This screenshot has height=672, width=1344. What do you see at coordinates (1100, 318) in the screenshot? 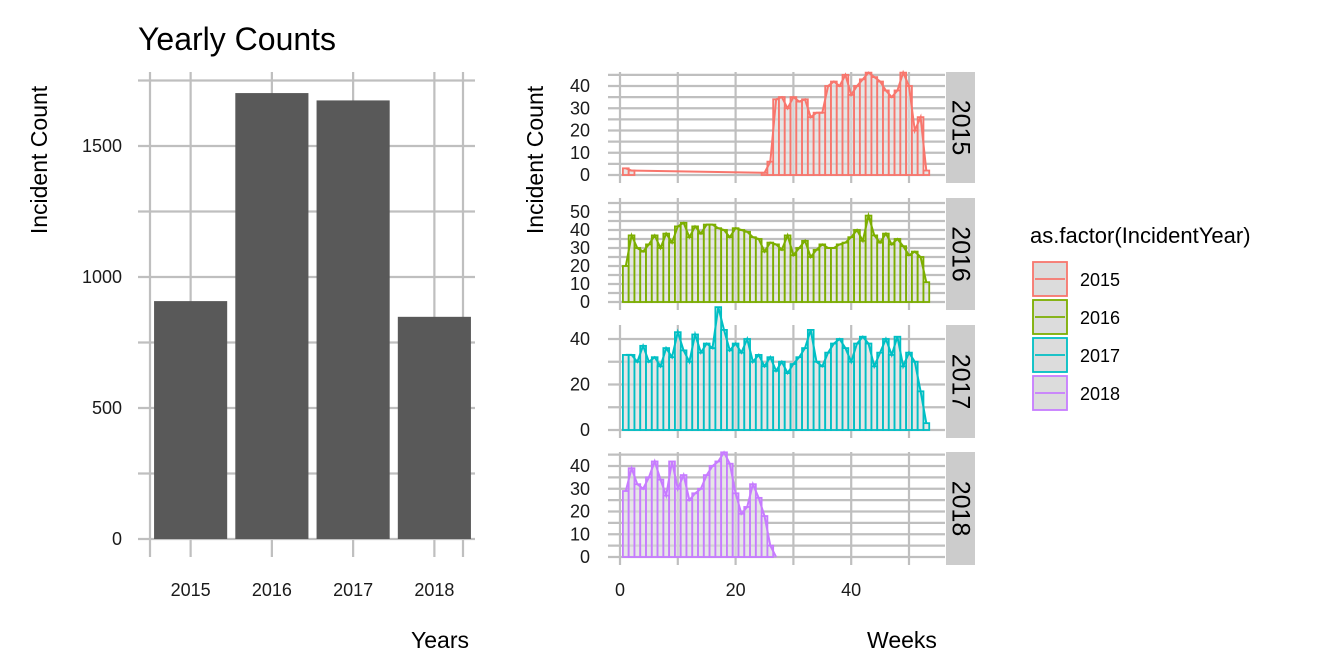
I see `legend-label: 2016` at bounding box center [1100, 318].